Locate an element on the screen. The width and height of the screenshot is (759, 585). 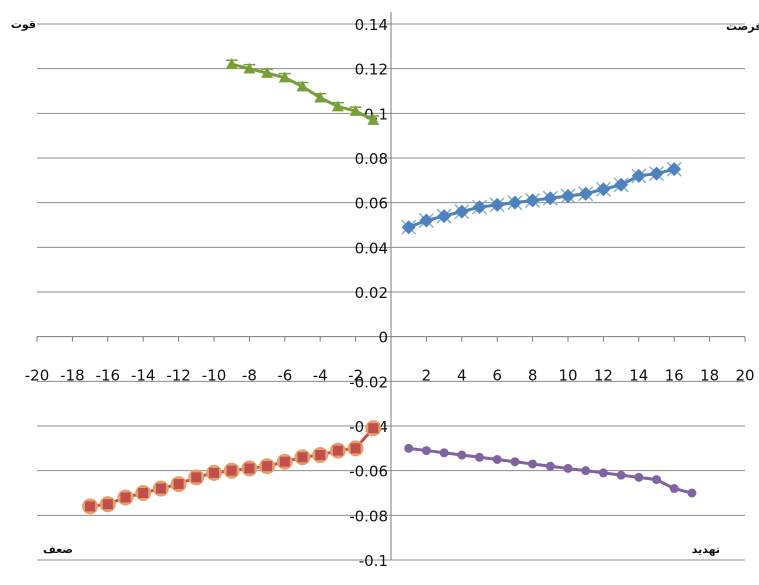
x-tick-label: 12 is located at coordinates (603, 376).